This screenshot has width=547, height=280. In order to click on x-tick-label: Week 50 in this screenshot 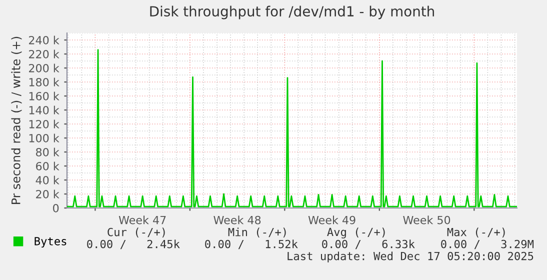, I will do `click(426, 220)`.